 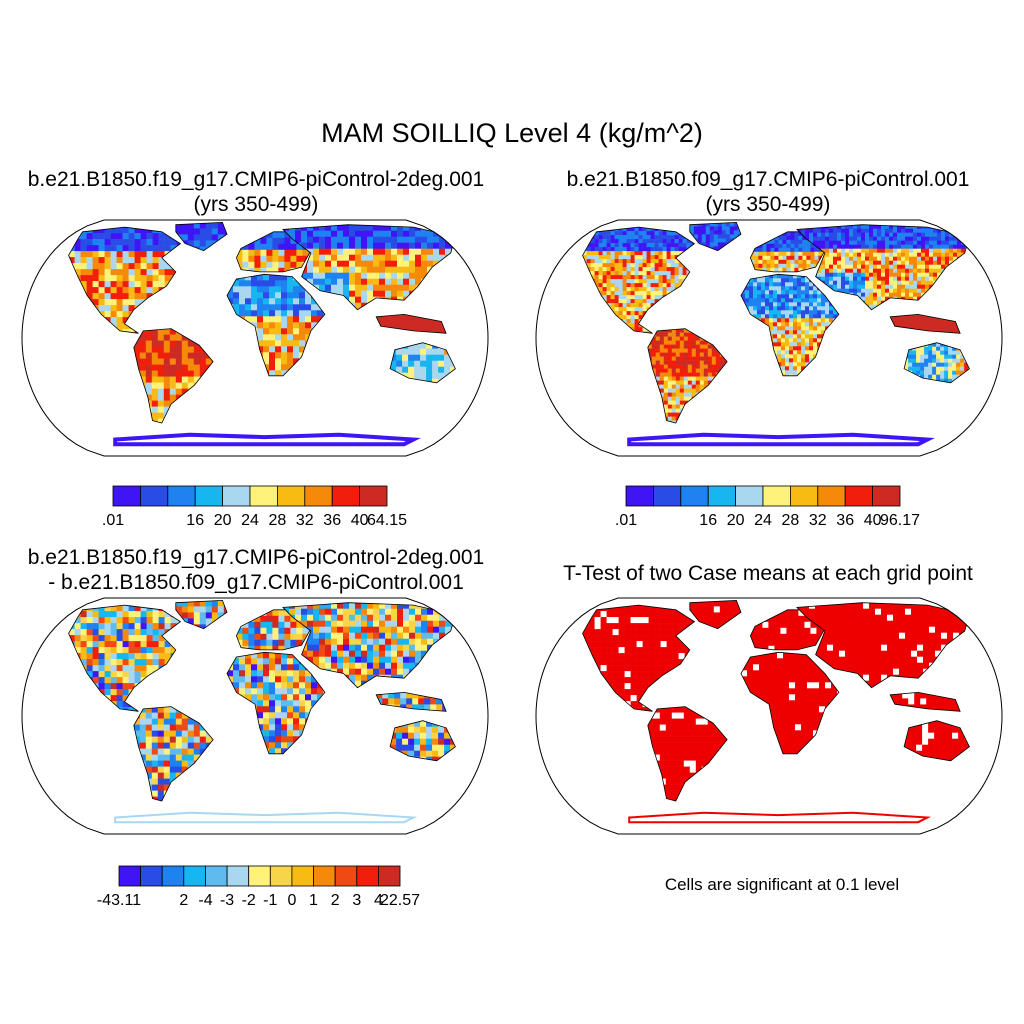 I want to click on panel-case1-title-line2: (yrs 350-499), so click(x=256, y=204).